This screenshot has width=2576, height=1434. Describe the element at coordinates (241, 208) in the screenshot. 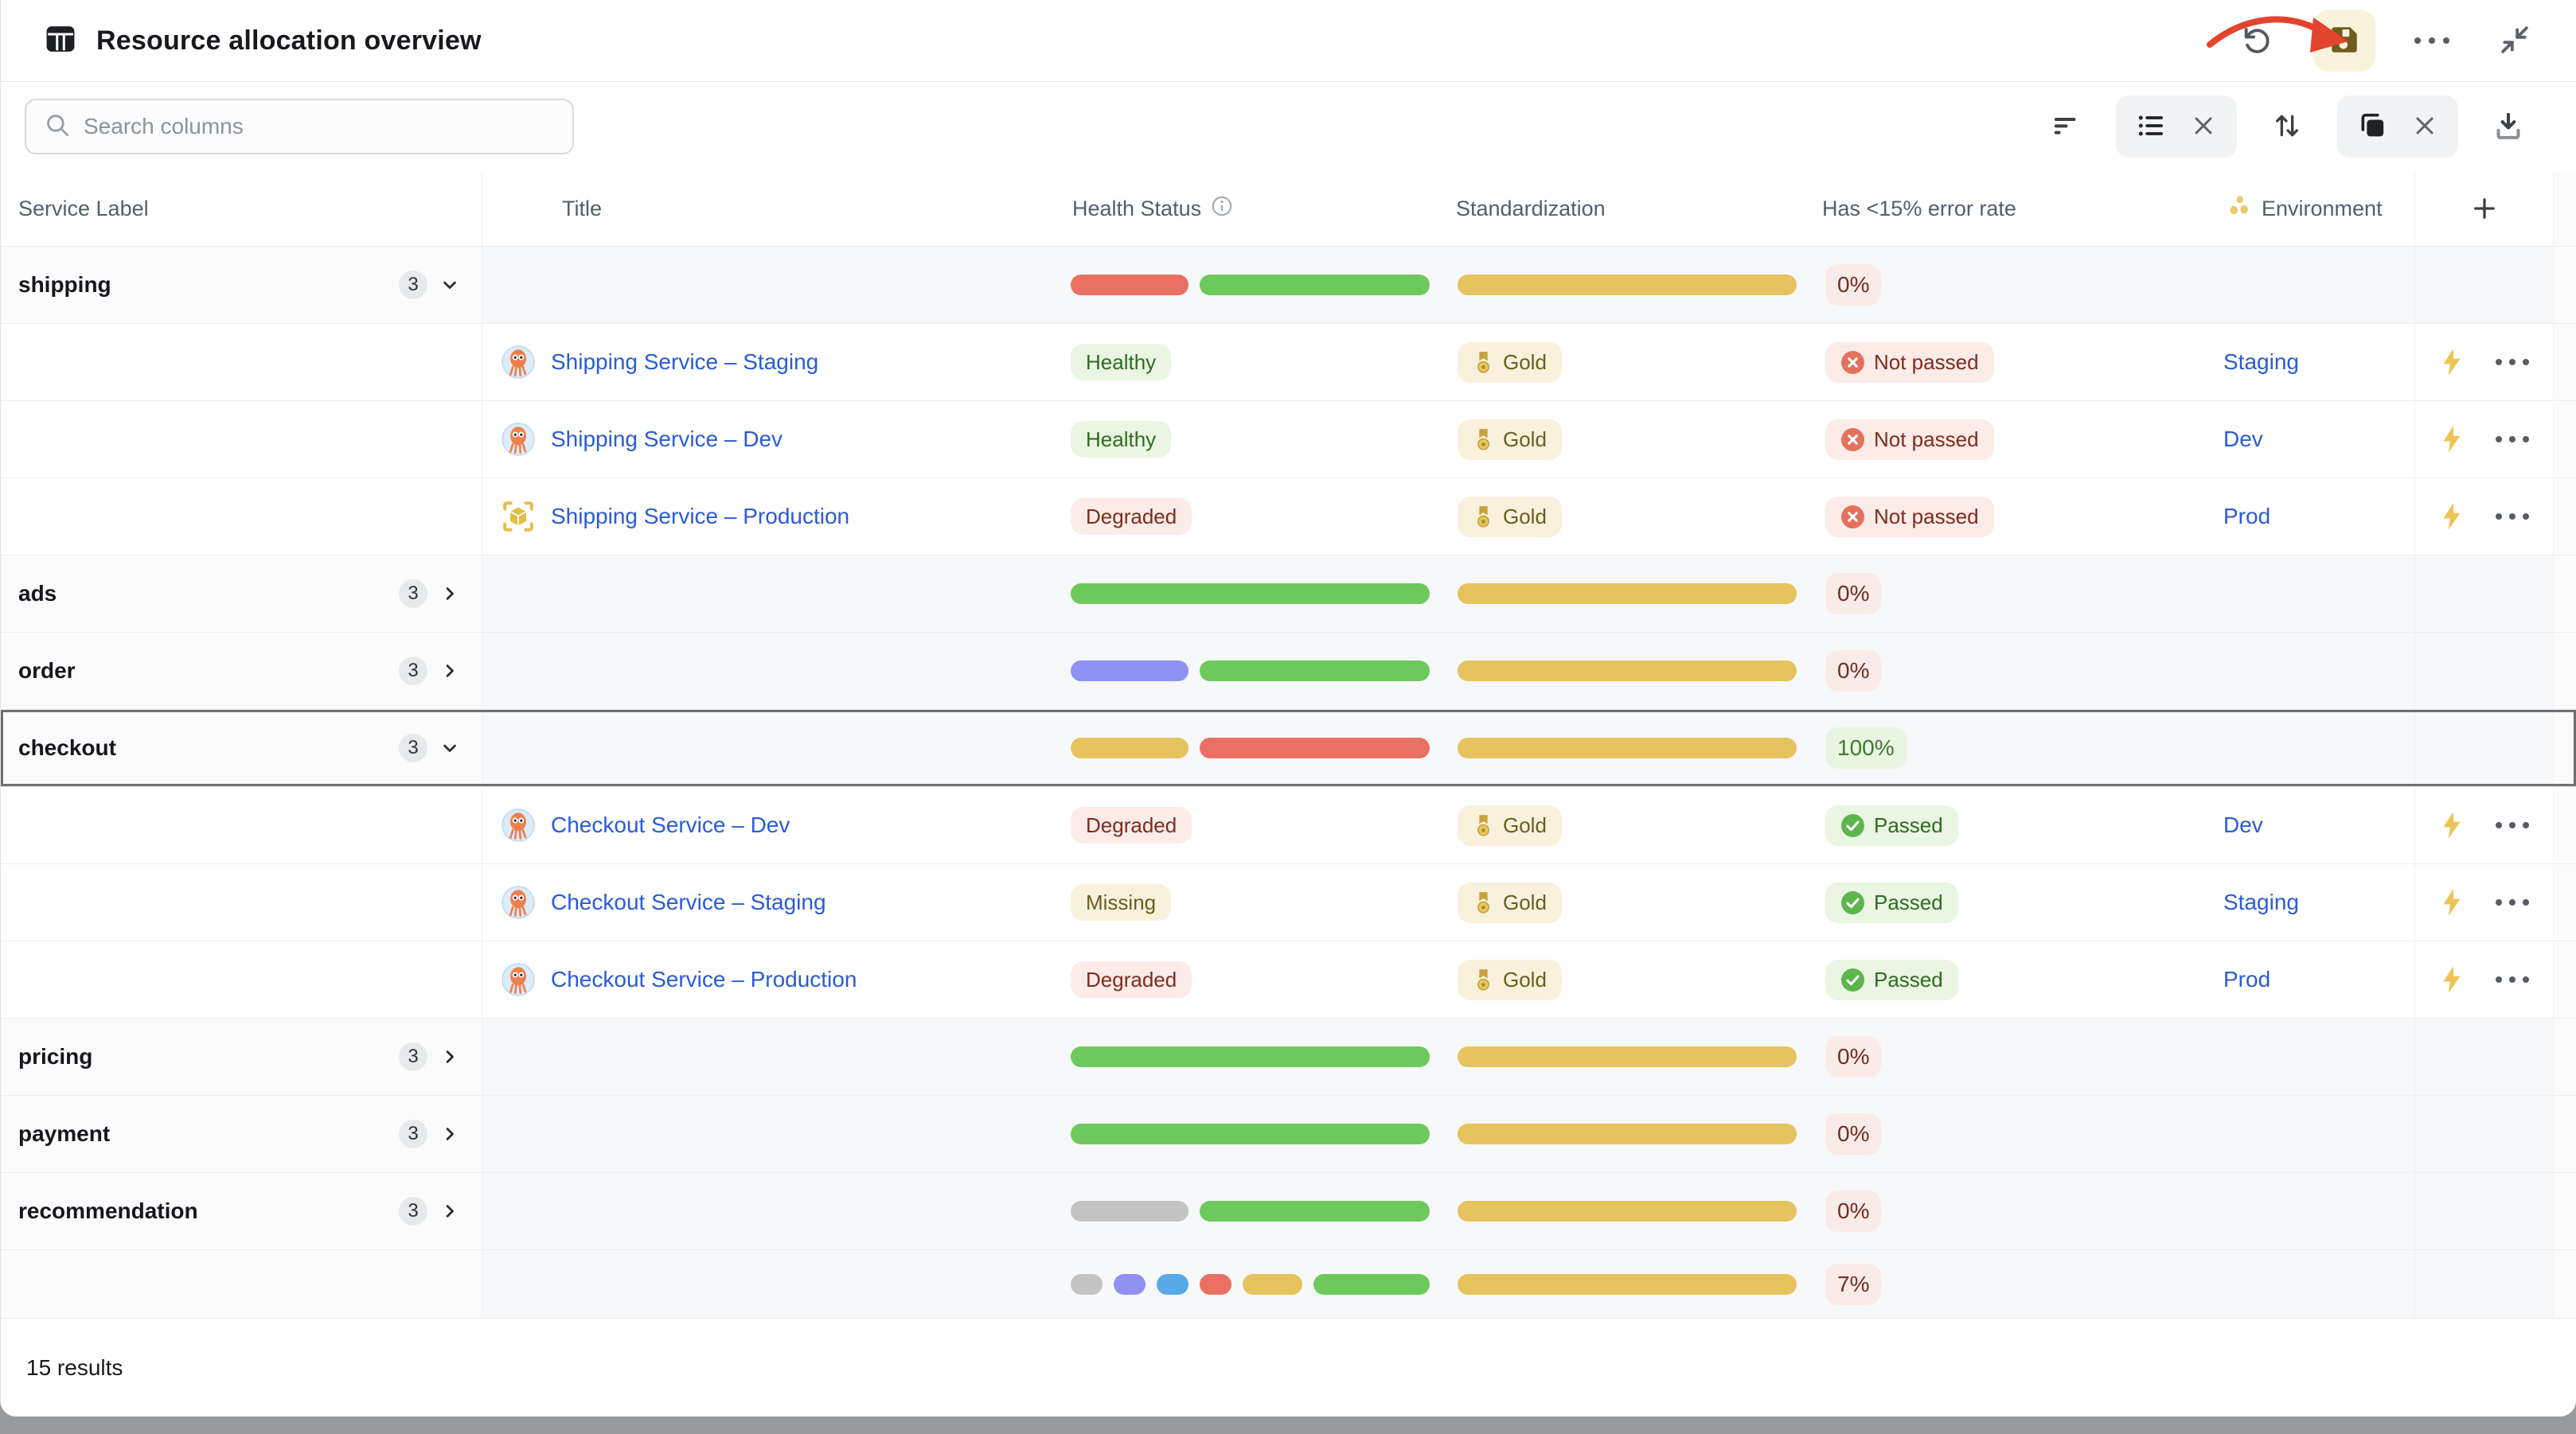

I see `column-service-label: Service Label` at that location.